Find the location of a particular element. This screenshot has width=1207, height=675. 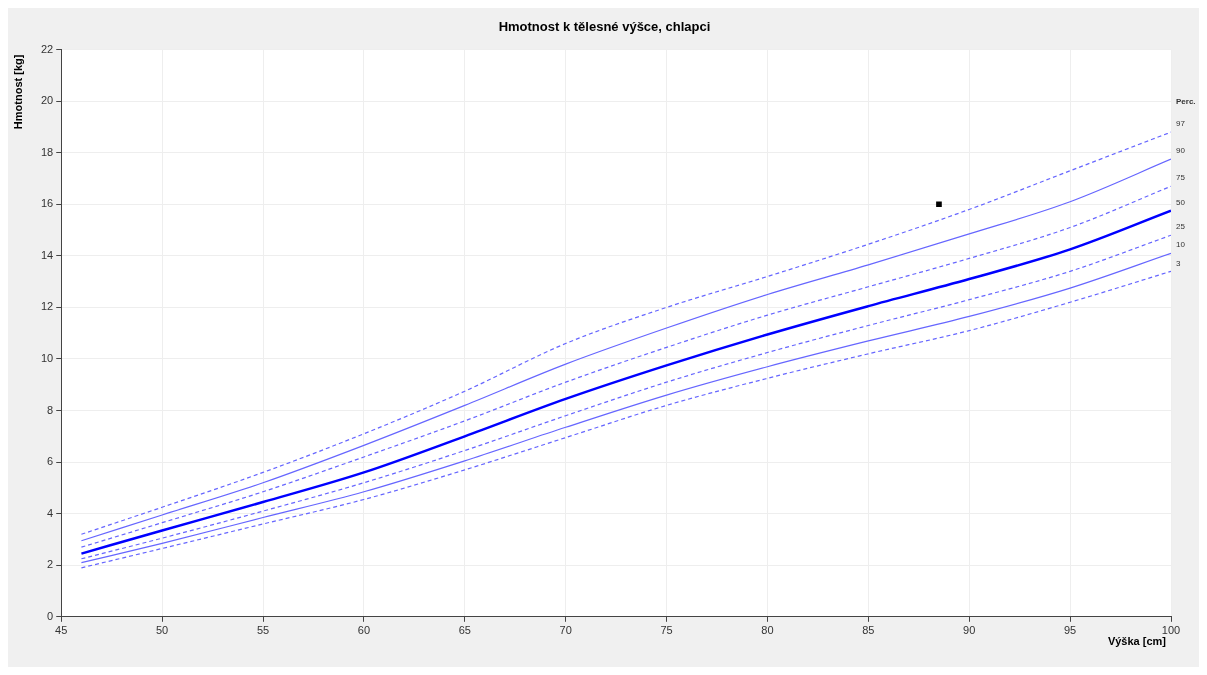

chart-title: Hmotnost k tělesné výšce, chlapci is located at coordinates (604, 27).